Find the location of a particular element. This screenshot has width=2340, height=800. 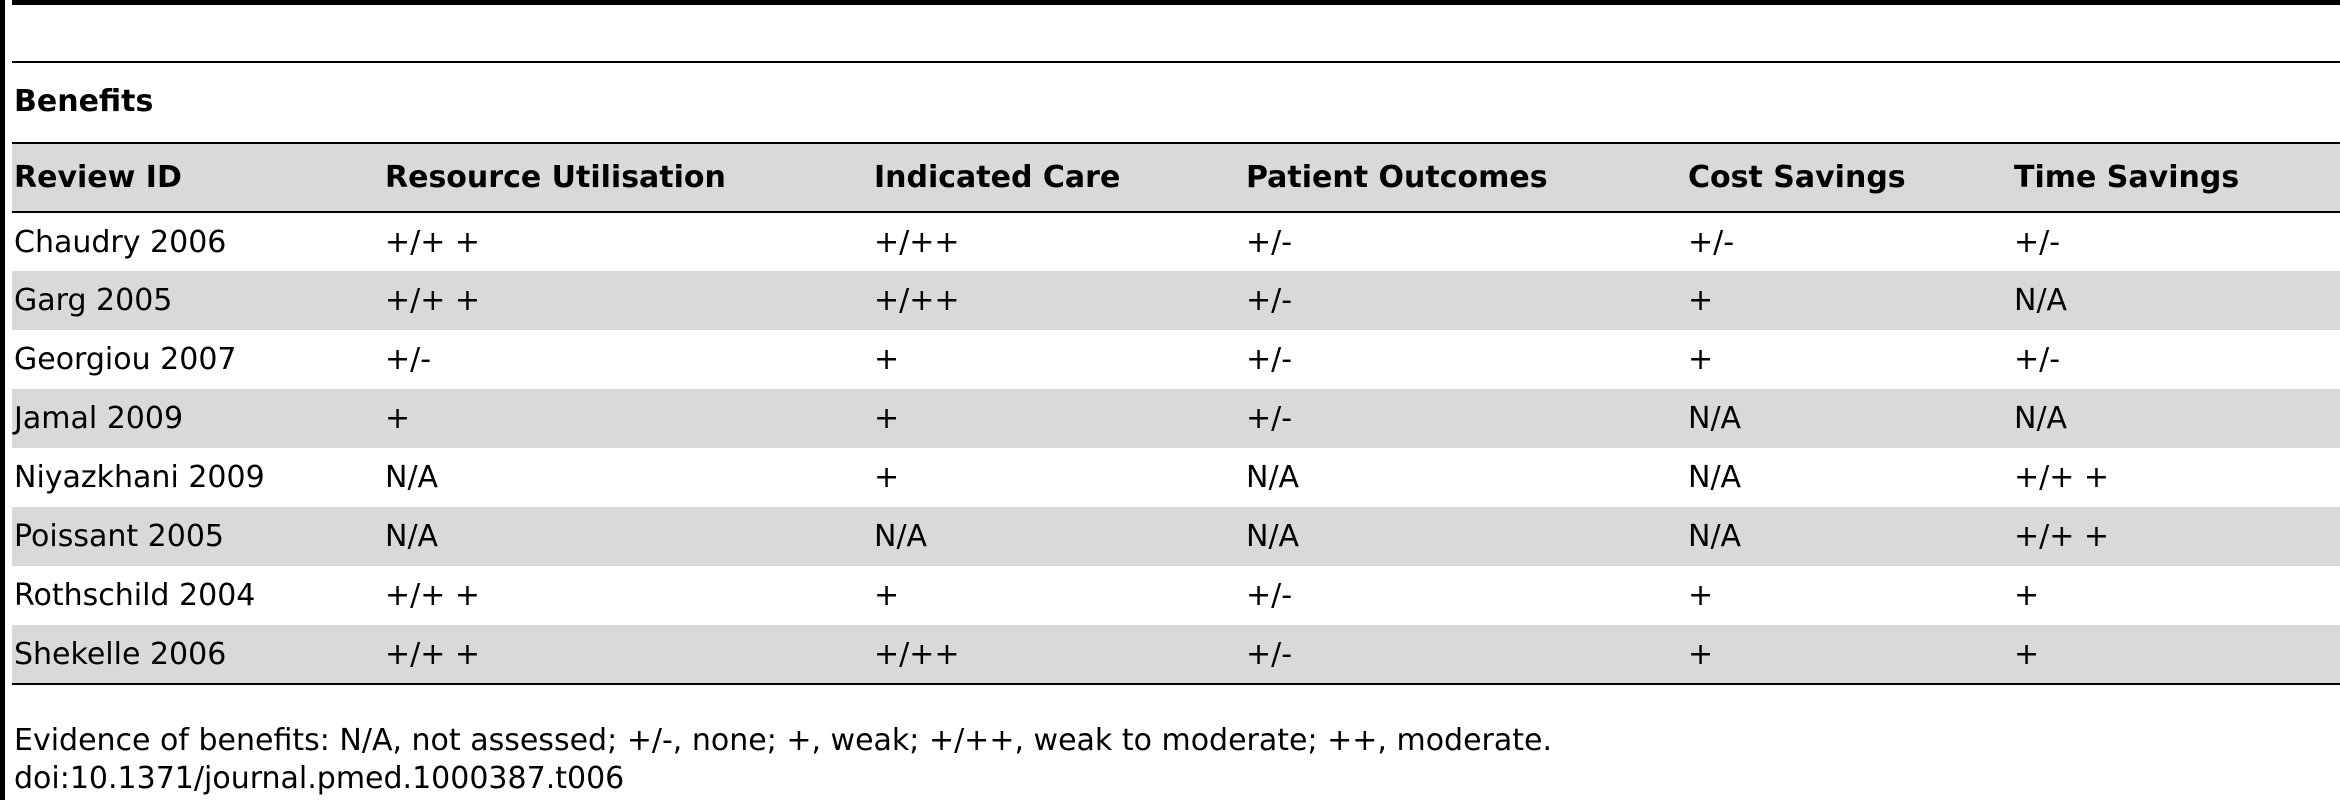

top-rule is located at coordinates (1176, 2).